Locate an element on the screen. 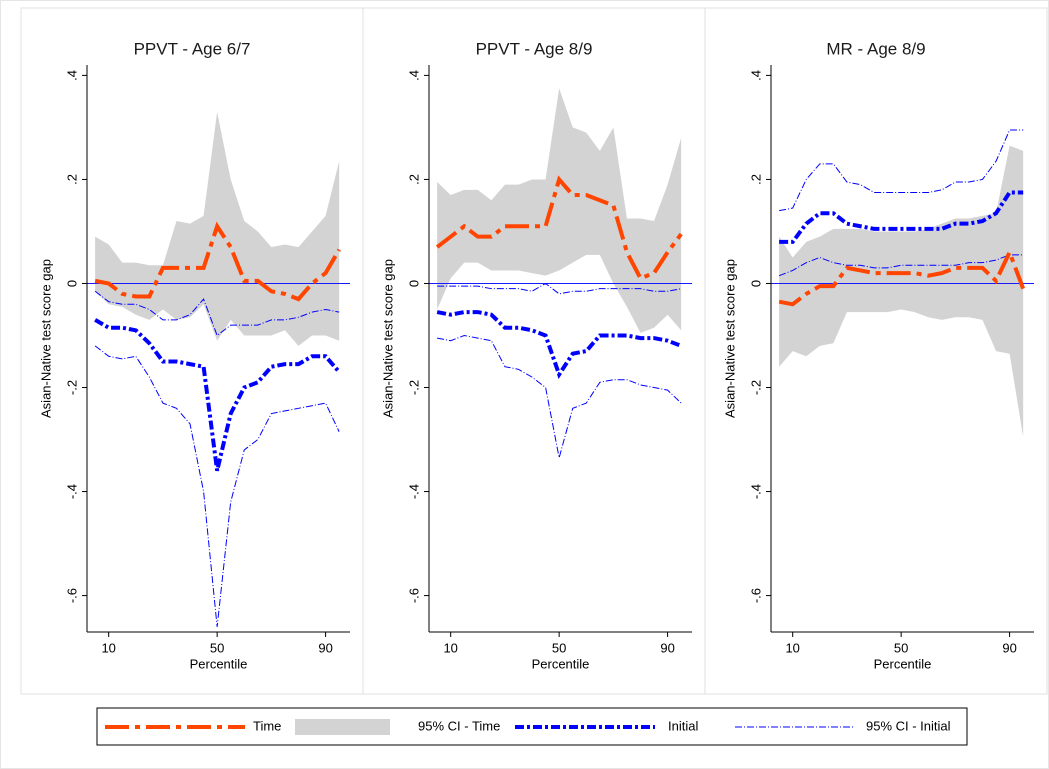  legend-label: Time is located at coordinates (267, 725).